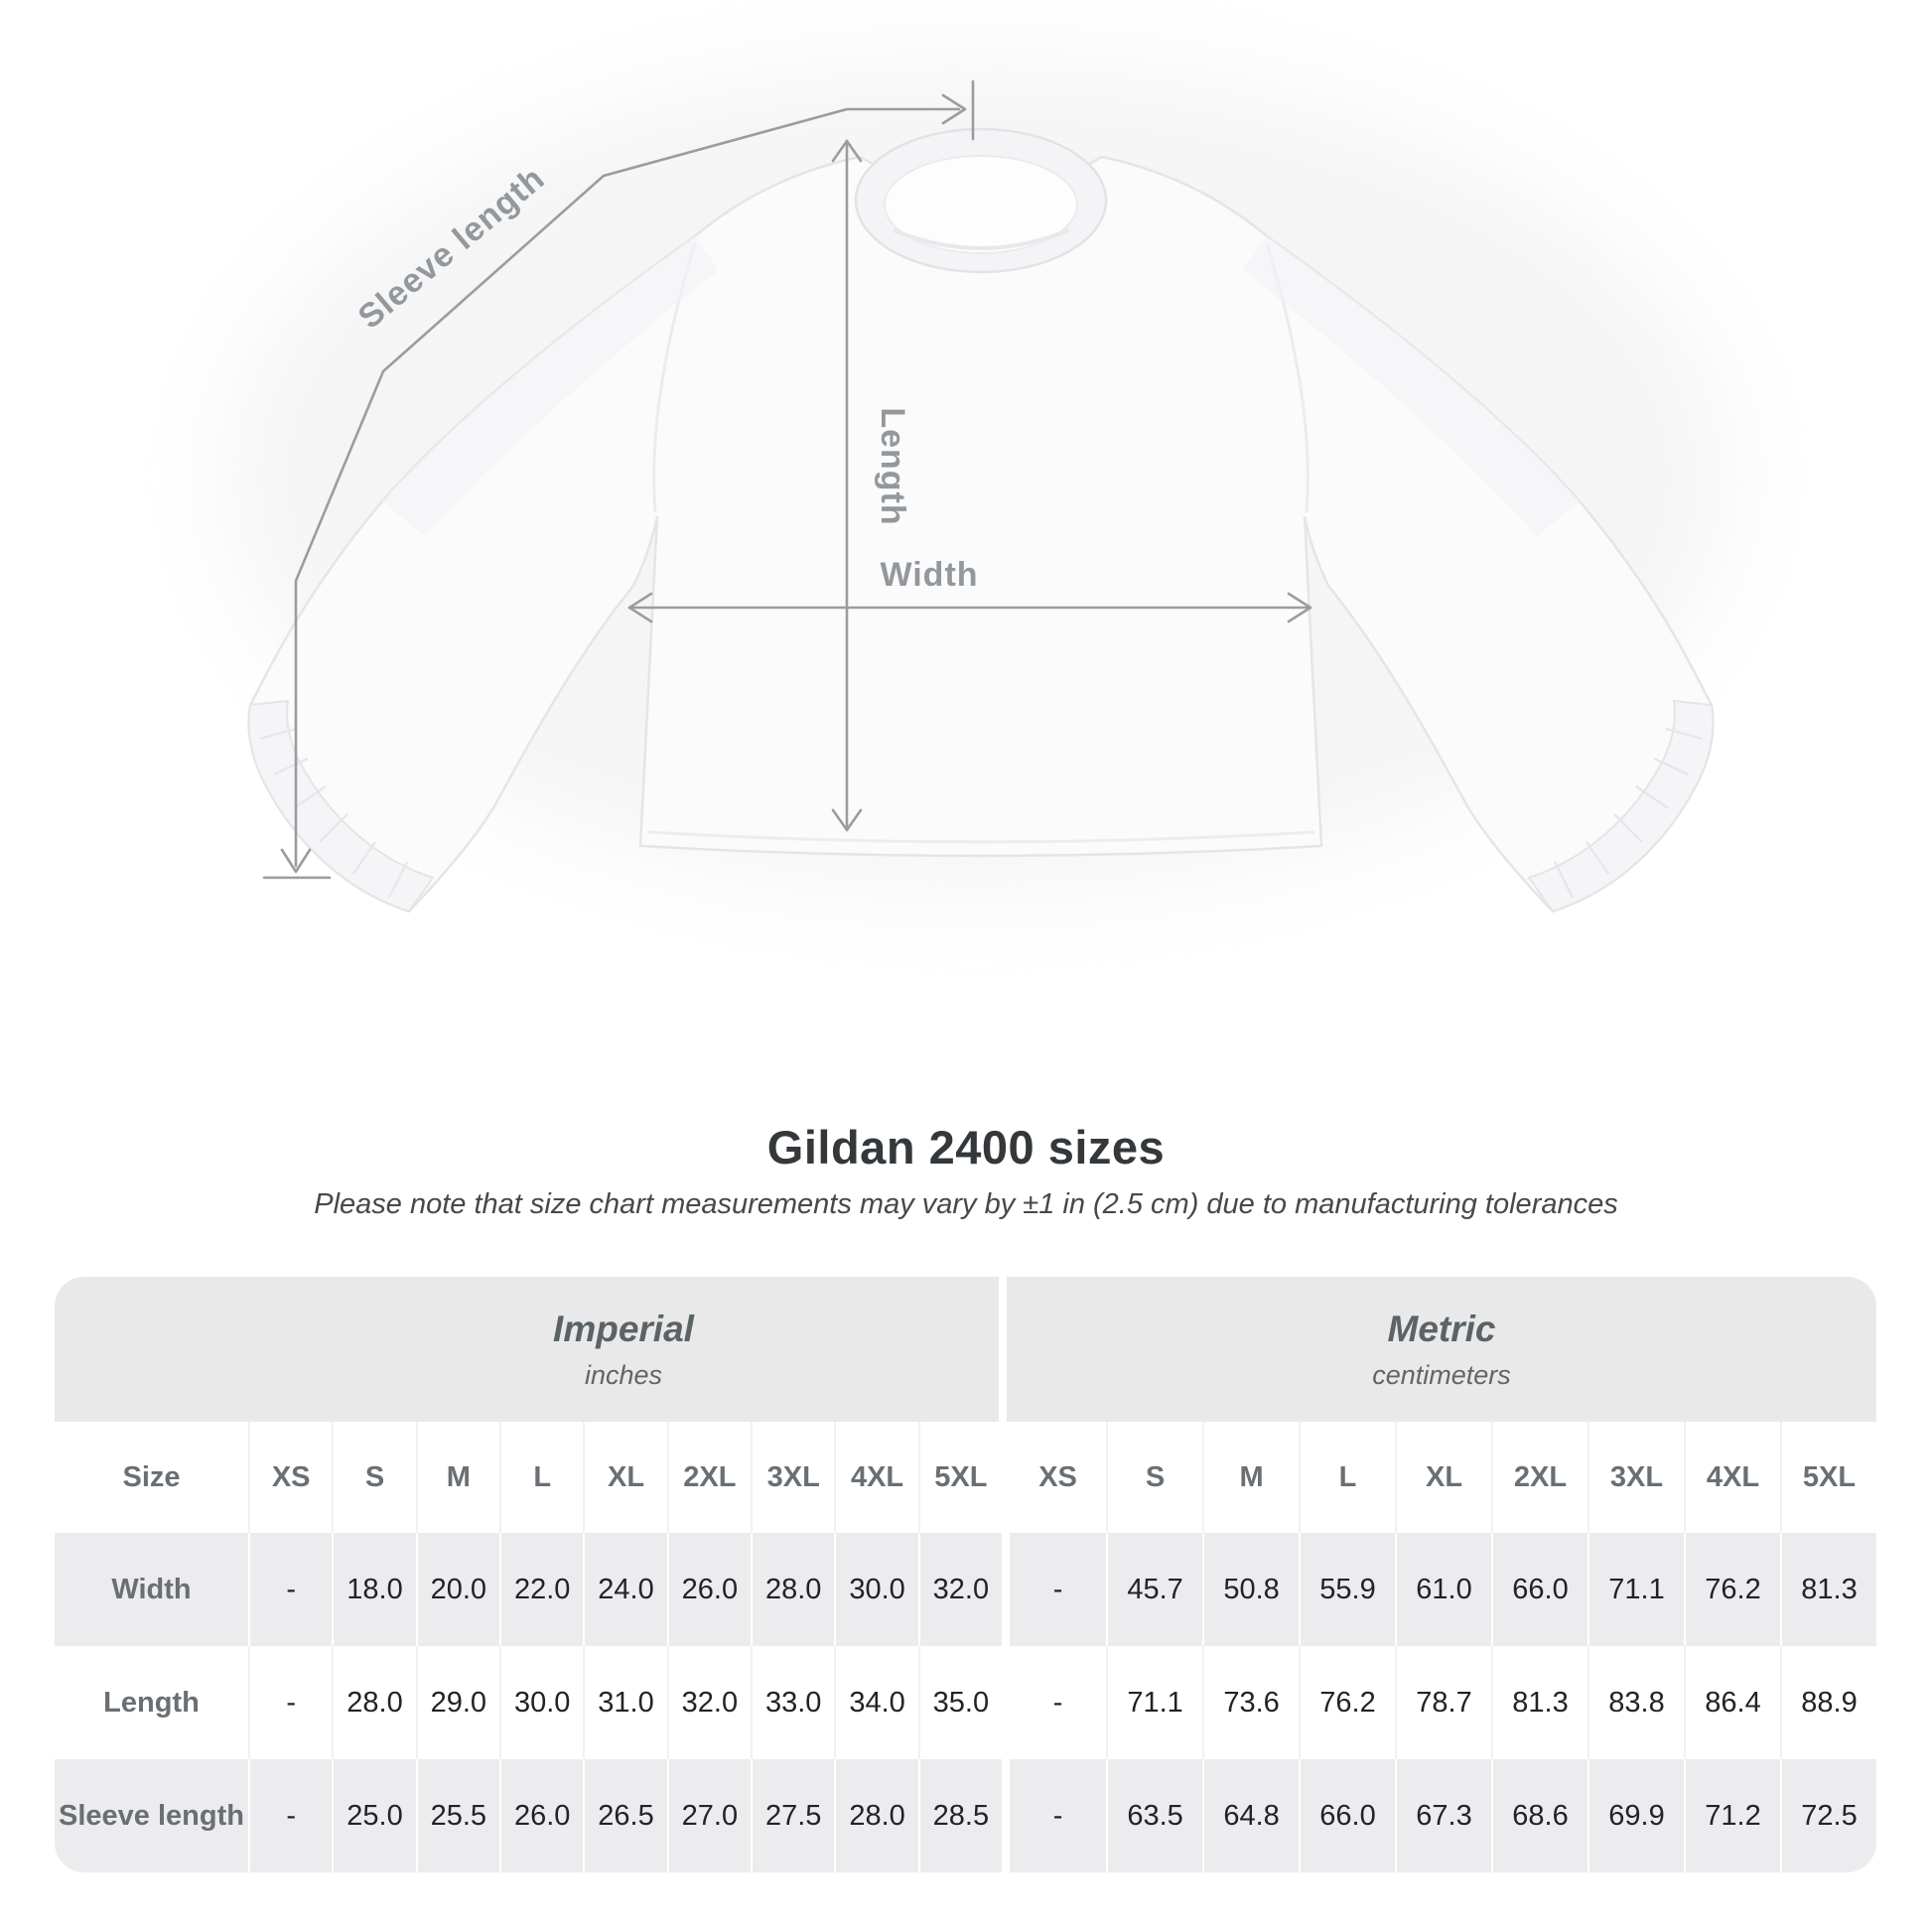 This screenshot has width=1932, height=1932. I want to click on row-label-sleeve-length: Sleeve length, so click(152, 1815).